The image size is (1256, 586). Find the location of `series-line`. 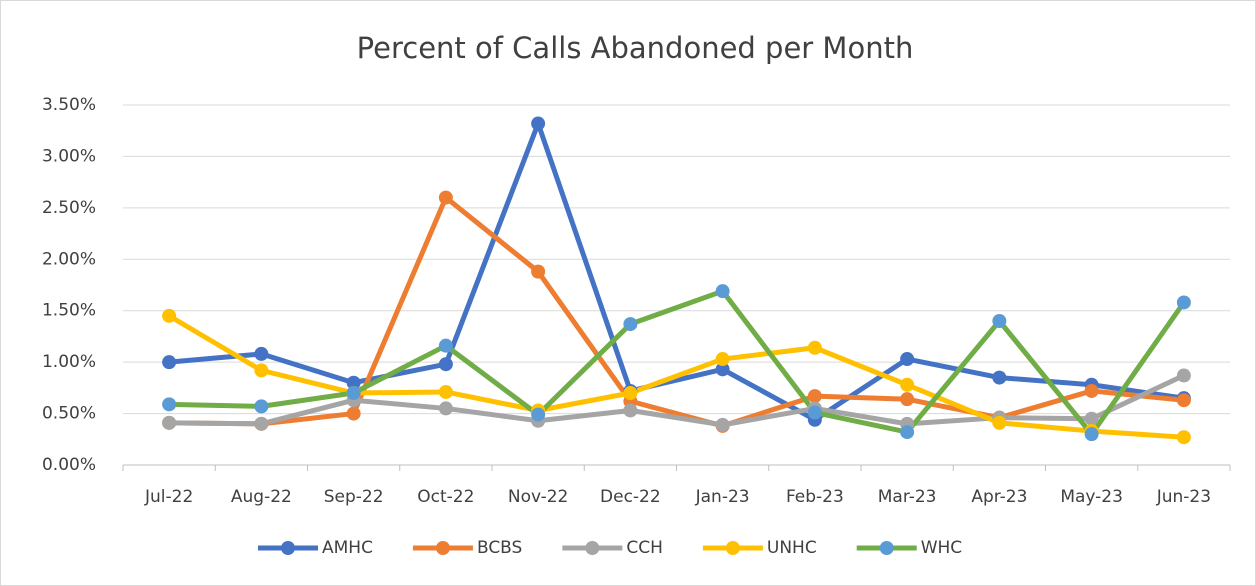

series-line is located at coordinates (677, 400).